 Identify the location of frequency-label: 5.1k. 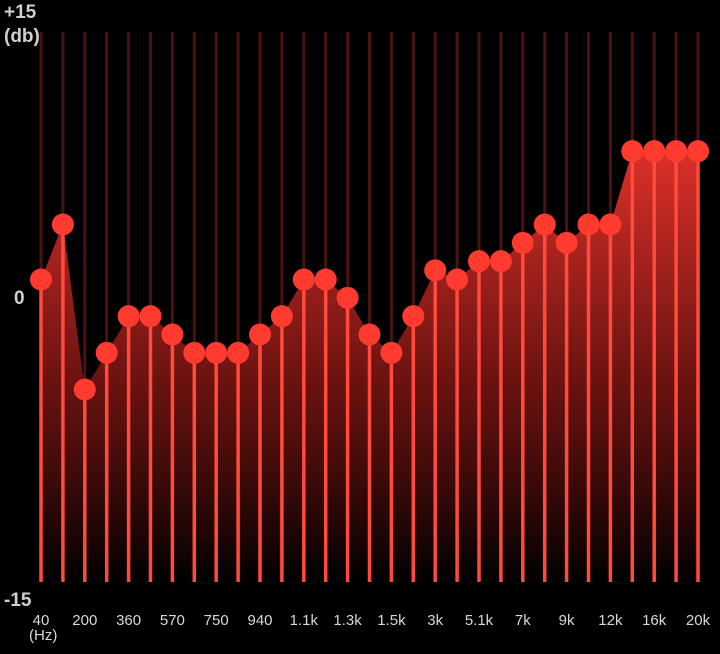
(479, 620).